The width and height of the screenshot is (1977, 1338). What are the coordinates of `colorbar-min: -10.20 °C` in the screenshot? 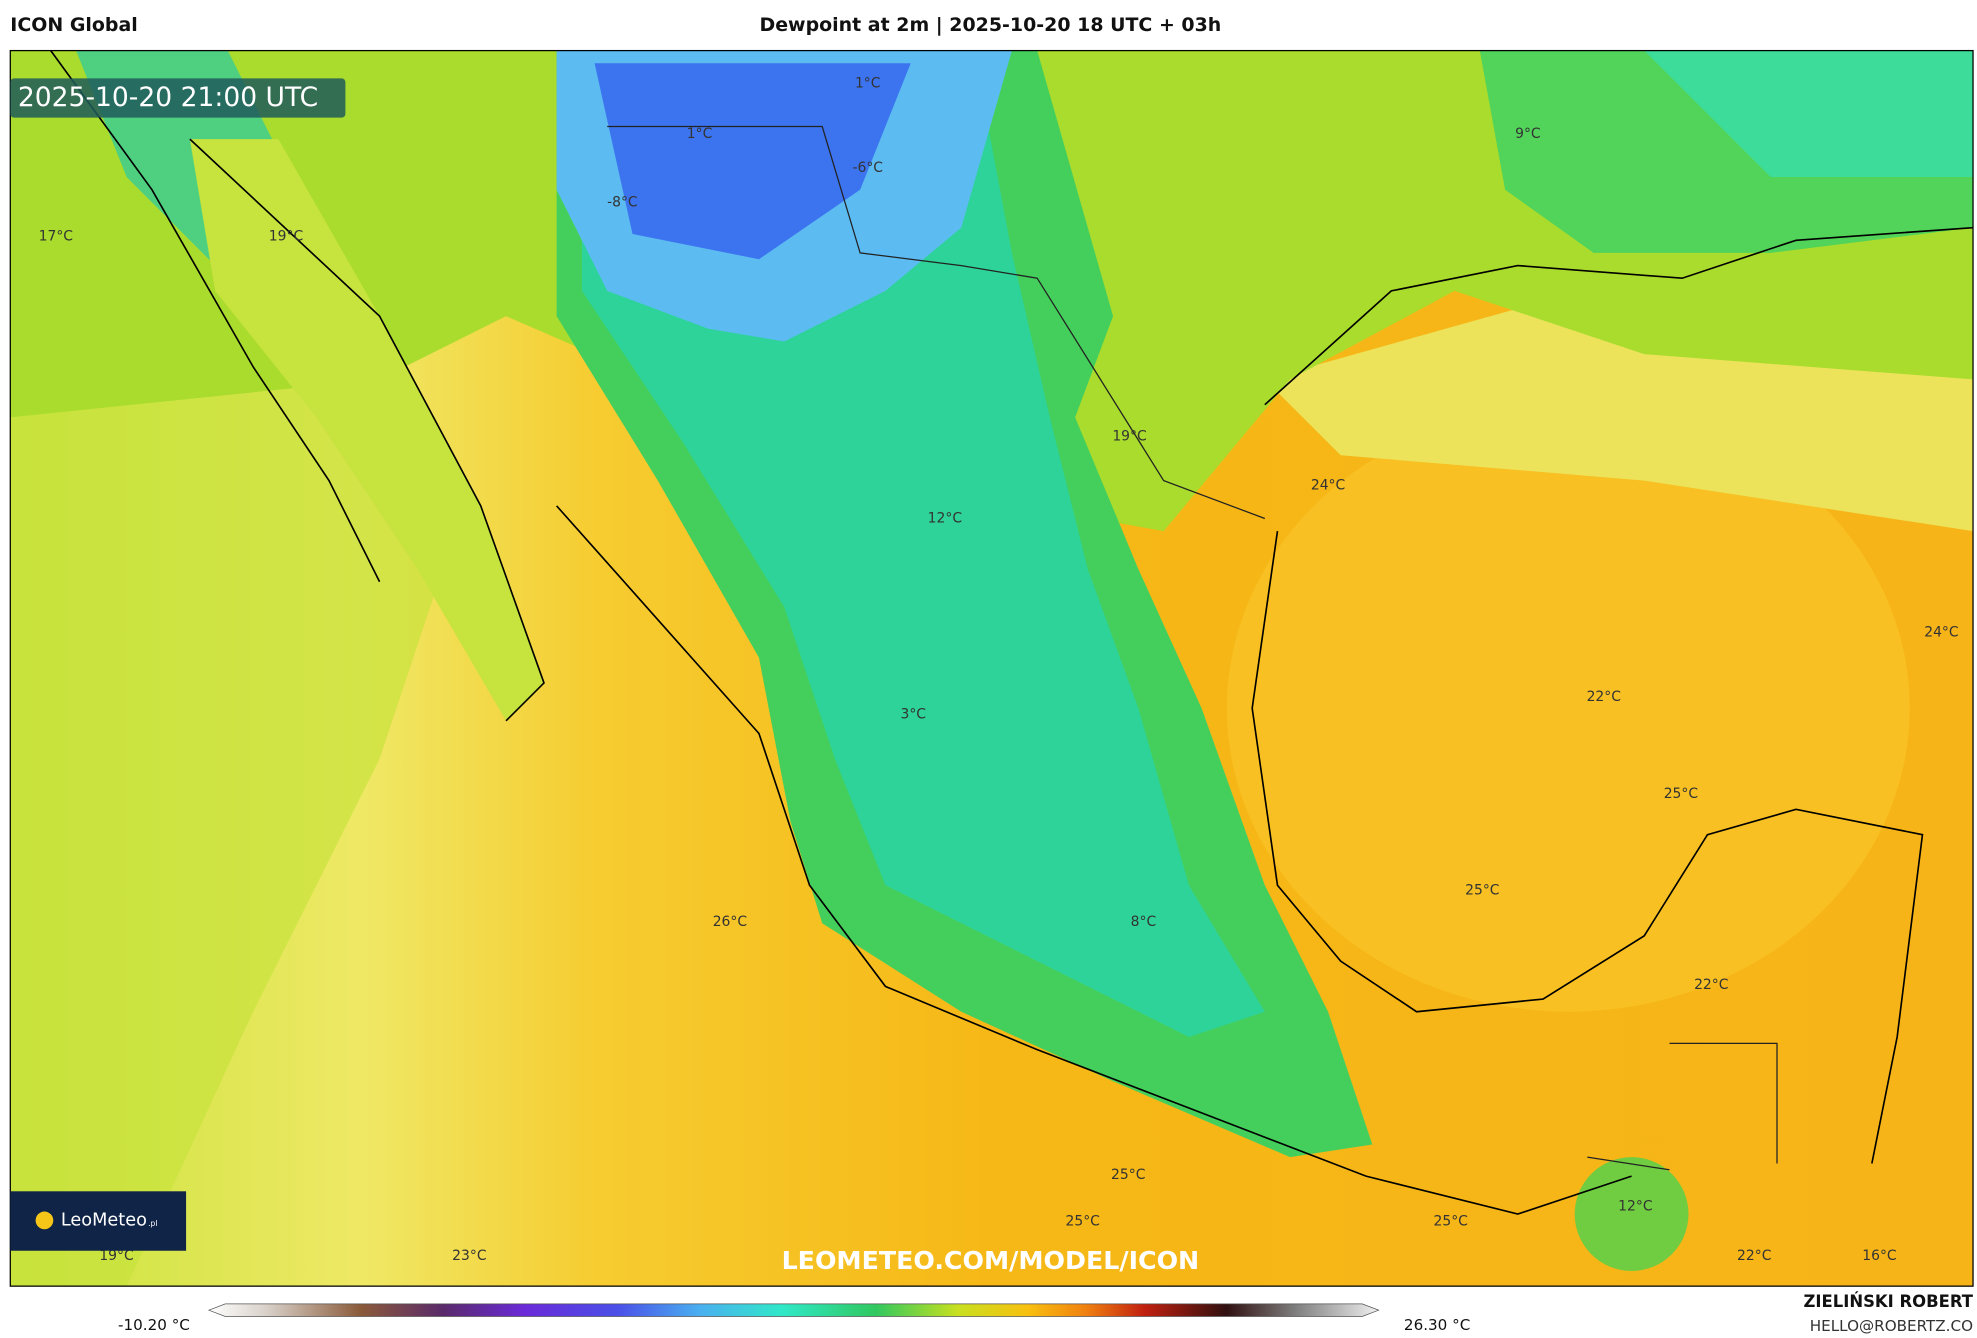 It's located at (154, 1325).